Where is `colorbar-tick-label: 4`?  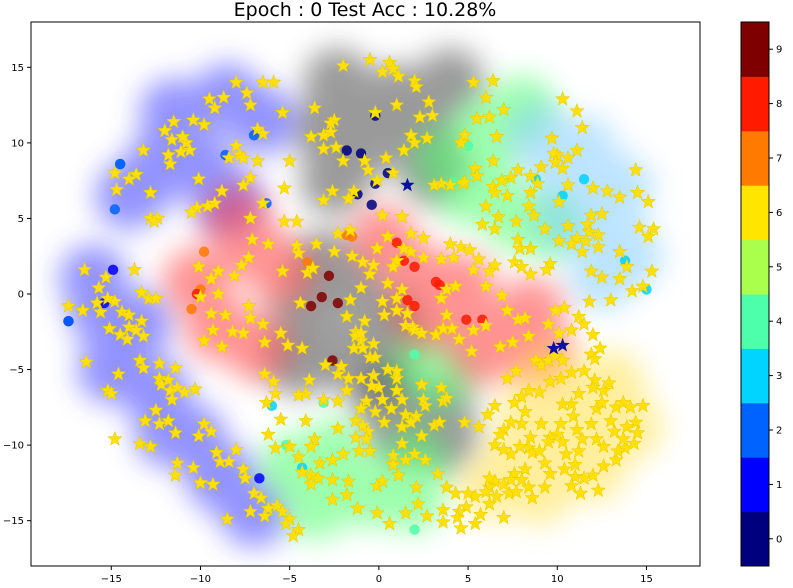 colorbar-tick-label: 4 is located at coordinates (779, 322).